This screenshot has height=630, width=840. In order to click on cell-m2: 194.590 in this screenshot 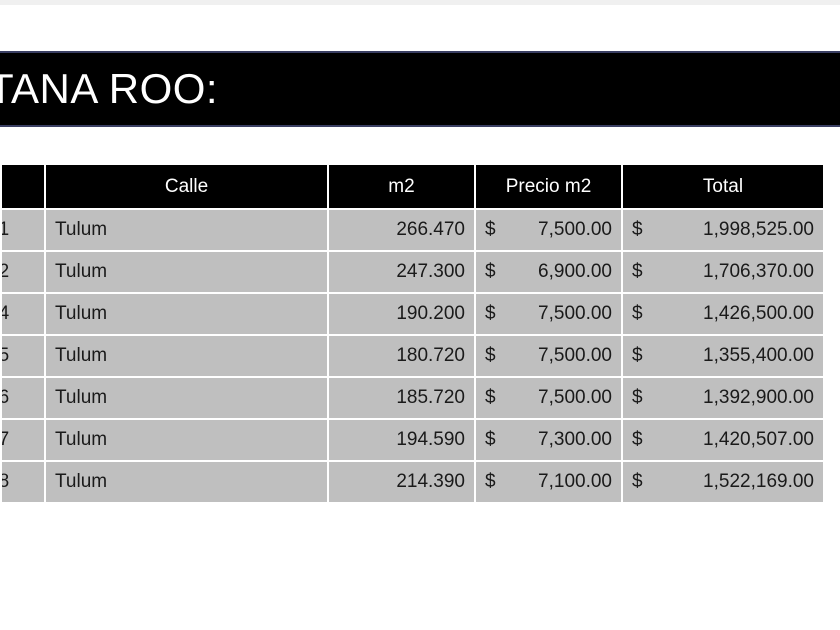, I will do `click(401, 440)`.